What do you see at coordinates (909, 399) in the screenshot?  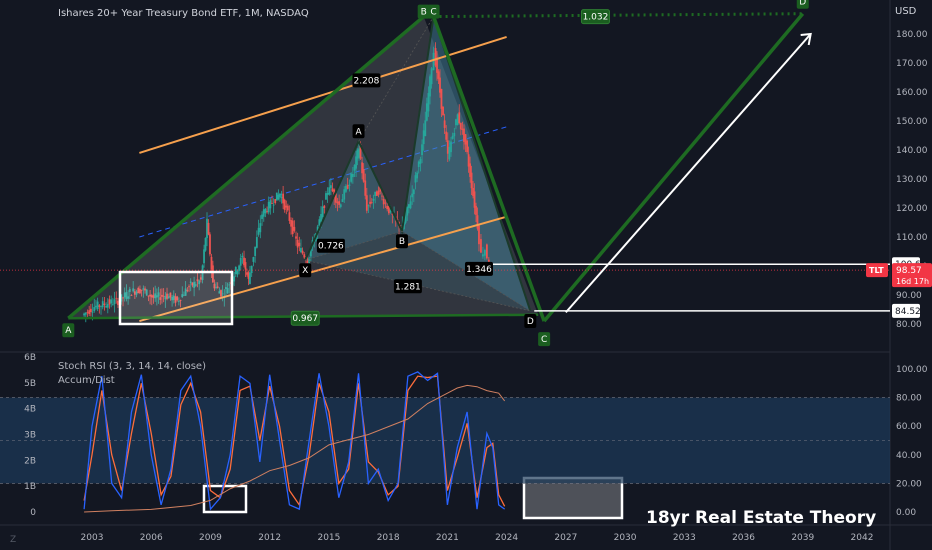 I see `stoch-tick-label: 80.00` at bounding box center [909, 399].